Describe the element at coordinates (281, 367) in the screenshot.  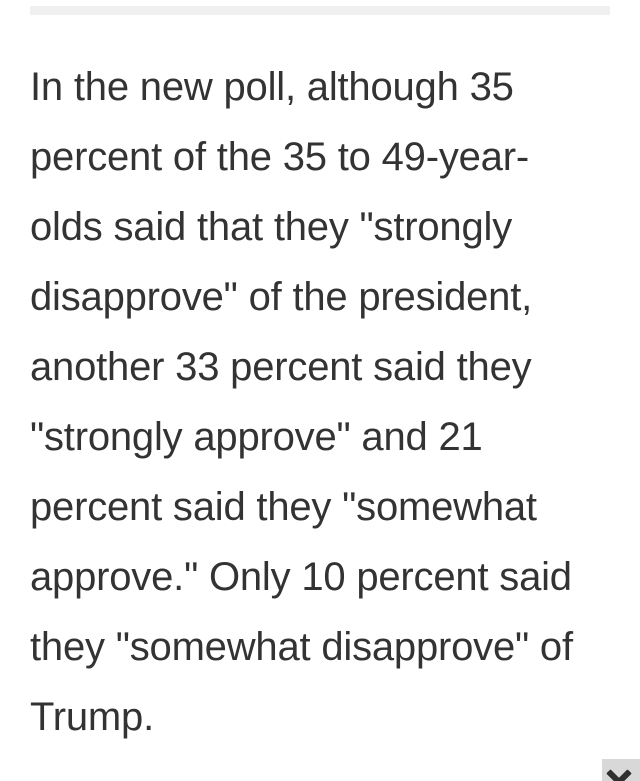
I see `article-line: another 33 percent said they` at that location.